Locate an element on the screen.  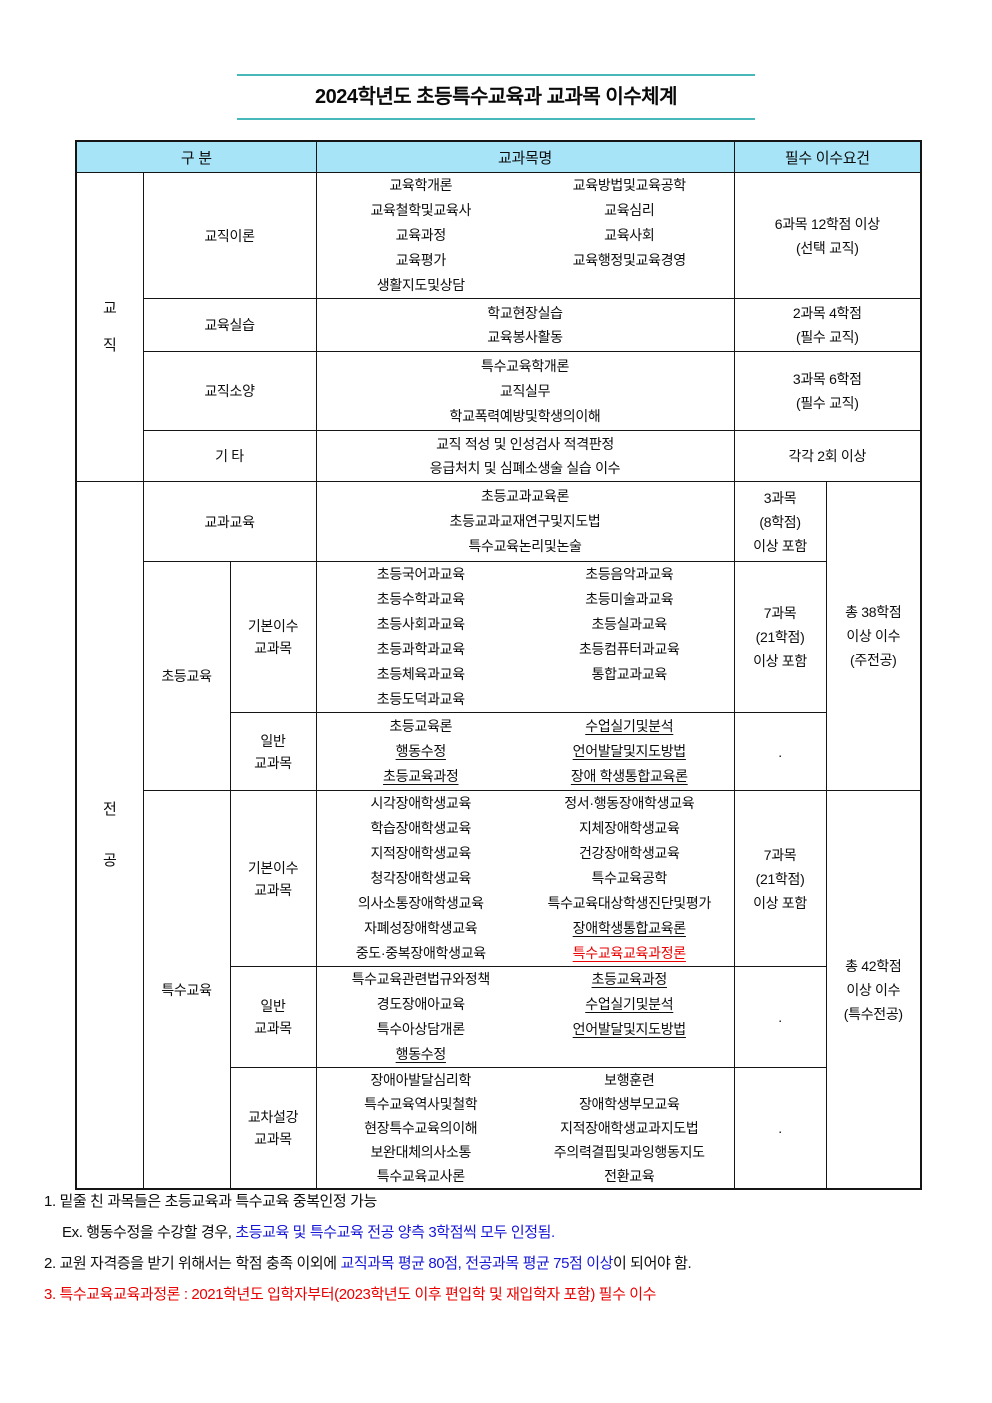
req-gwakwa: 3과목 (8학점) 이상 포함 is located at coordinates (780, 521).